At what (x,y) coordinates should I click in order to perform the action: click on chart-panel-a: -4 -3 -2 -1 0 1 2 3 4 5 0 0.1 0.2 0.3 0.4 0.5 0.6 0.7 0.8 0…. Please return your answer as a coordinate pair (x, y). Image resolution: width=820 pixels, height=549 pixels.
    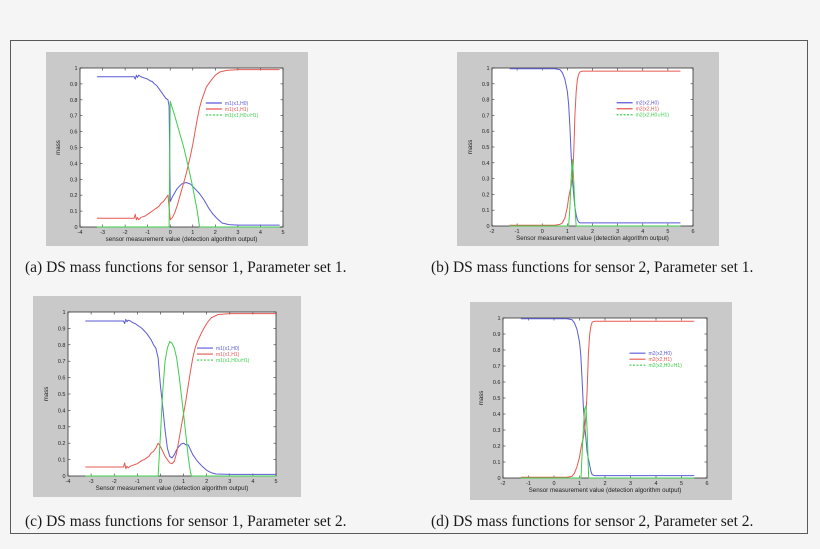
    Looking at the image, I should click on (177, 149).